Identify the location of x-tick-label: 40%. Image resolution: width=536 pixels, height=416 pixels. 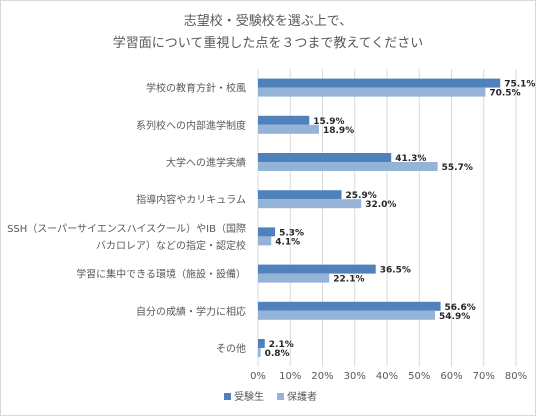
(387, 376).